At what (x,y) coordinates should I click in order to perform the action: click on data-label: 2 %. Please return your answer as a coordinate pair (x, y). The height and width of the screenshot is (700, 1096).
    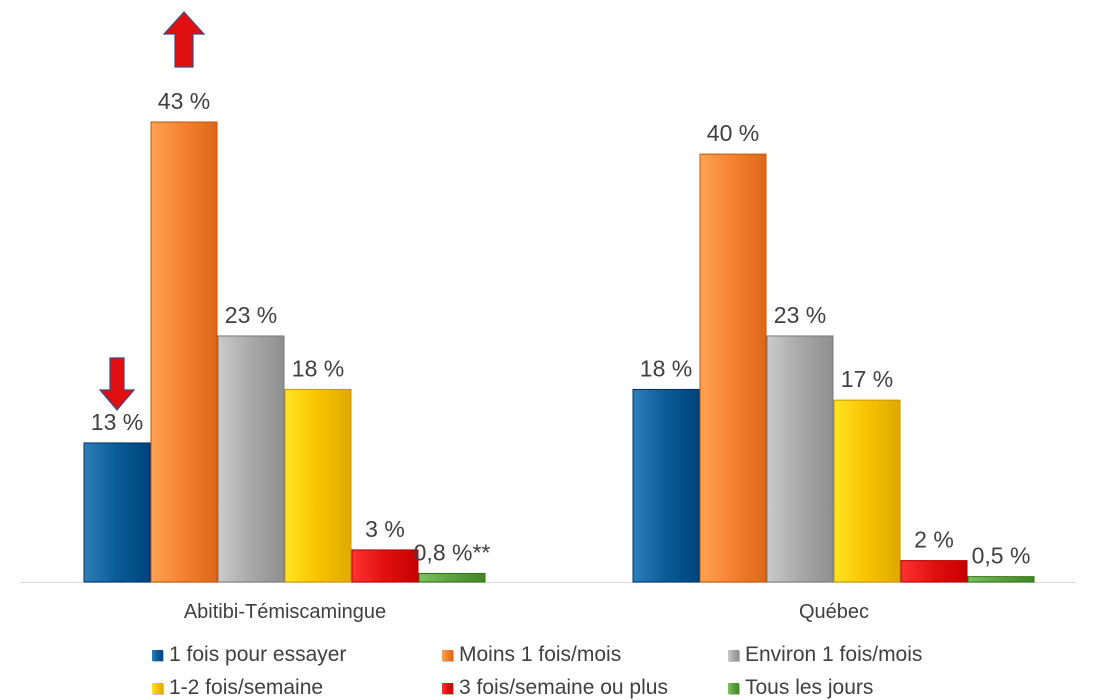
    Looking at the image, I should click on (934, 540).